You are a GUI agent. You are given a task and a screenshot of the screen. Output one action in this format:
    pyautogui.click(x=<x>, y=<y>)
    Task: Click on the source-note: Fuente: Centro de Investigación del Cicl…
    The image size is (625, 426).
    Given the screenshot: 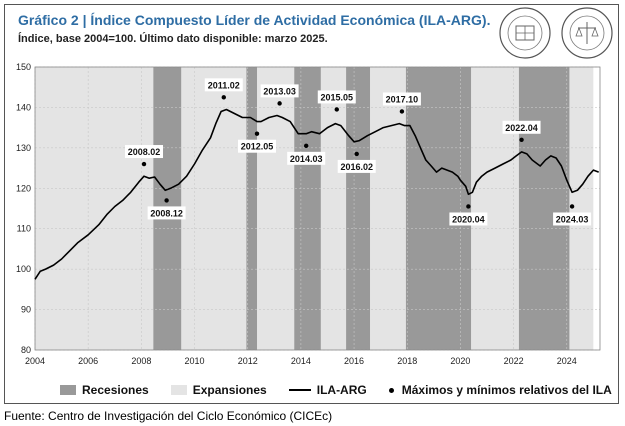 What is the action you would take?
    pyautogui.click(x=168, y=416)
    